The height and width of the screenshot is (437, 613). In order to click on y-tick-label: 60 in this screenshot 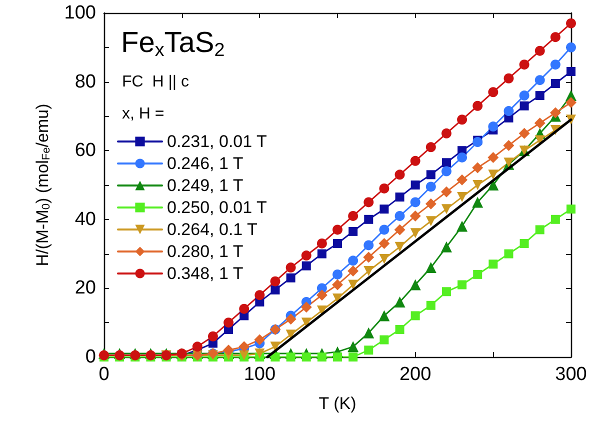, I will do `click(85, 151)`.